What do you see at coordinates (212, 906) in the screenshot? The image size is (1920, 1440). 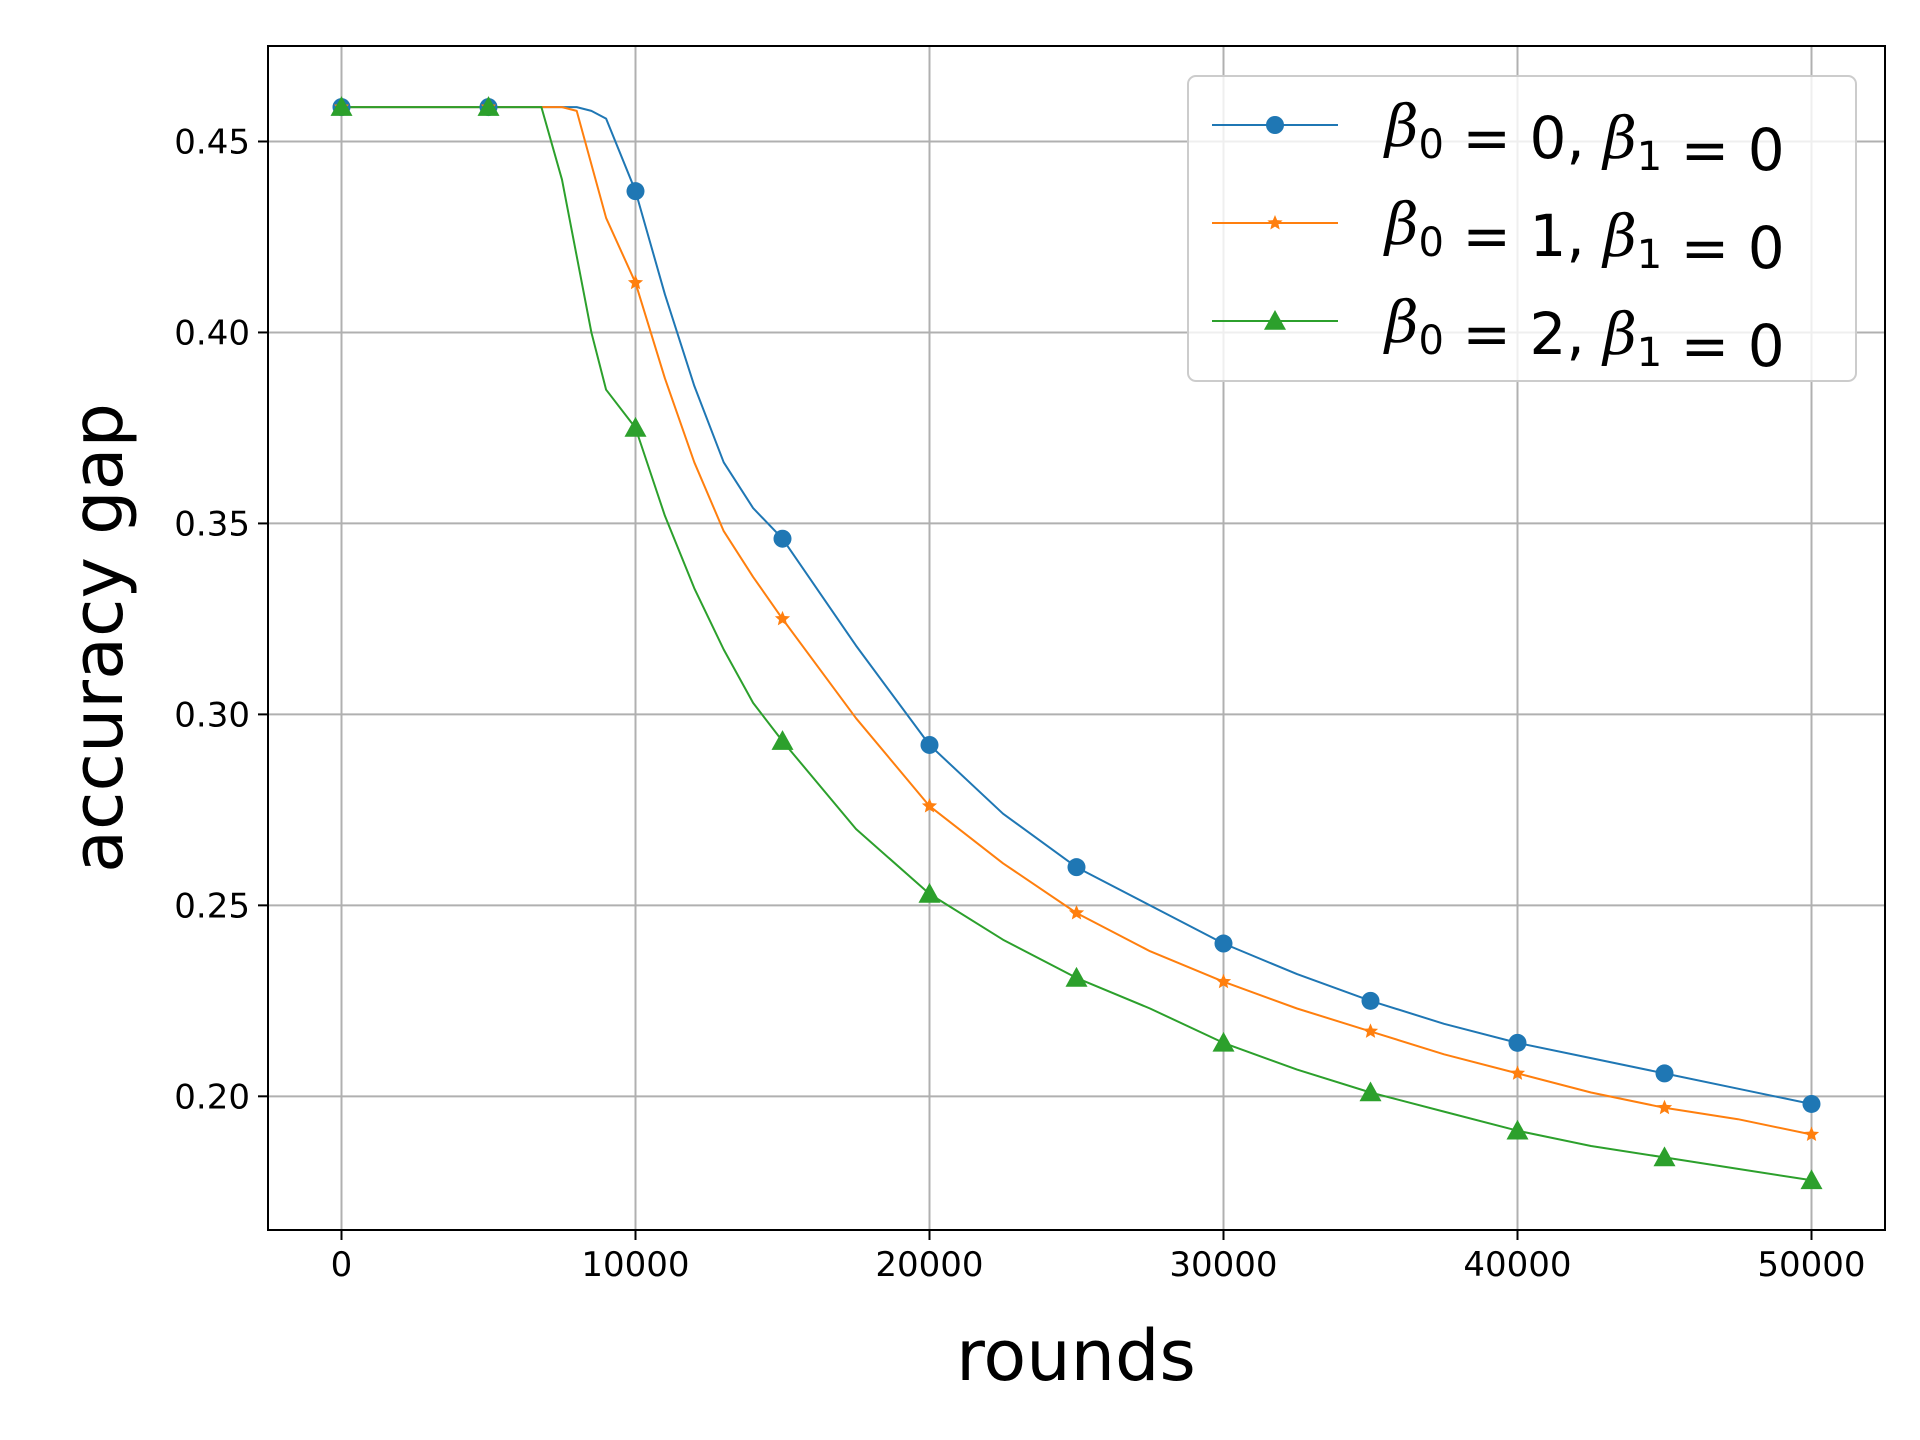 I see `y-tick-label: 0.25` at bounding box center [212, 906].